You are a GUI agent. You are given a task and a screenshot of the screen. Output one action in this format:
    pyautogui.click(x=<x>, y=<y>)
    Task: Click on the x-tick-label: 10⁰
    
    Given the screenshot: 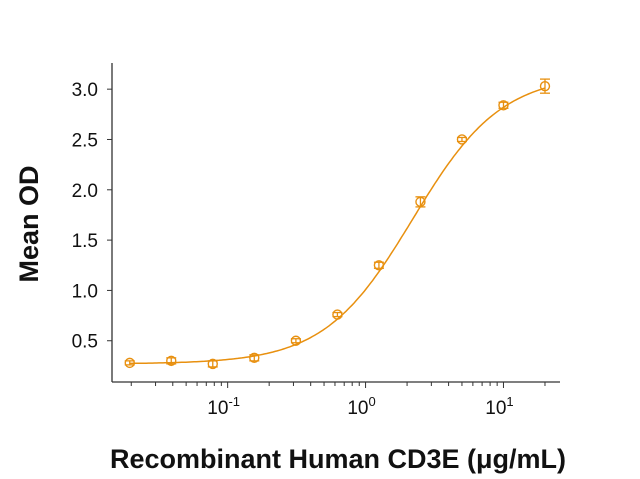 What is the action you would take?
    pyautogui.click(x=361, y=406)
    